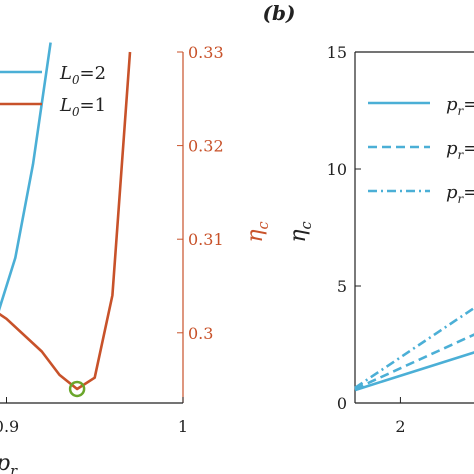  Describe the element at coordinates (82, 75) in the screenshot. I see `legend-label: L0=2` at that location.